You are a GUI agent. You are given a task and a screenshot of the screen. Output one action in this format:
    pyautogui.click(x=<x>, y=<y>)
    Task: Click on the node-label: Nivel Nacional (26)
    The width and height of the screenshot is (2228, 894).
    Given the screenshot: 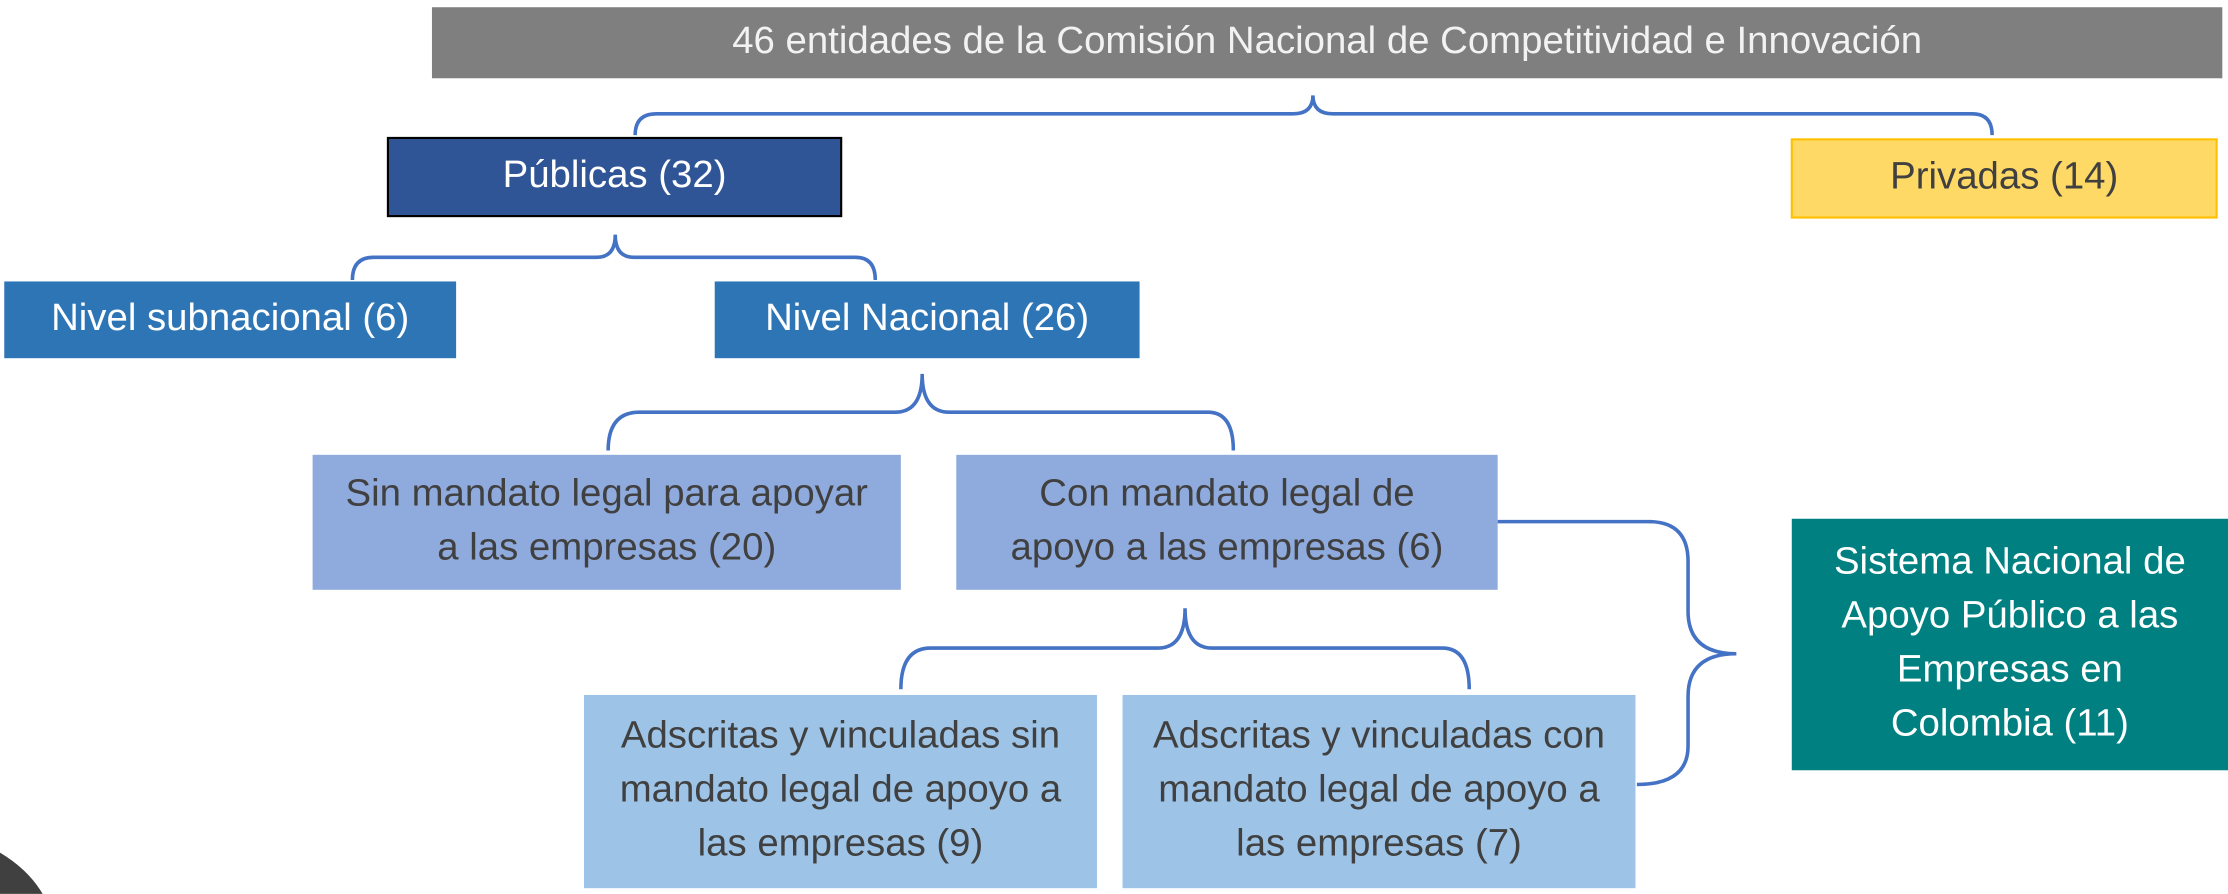 What is the action you would take?
    pyautogui.click(x=927, y=317)
    